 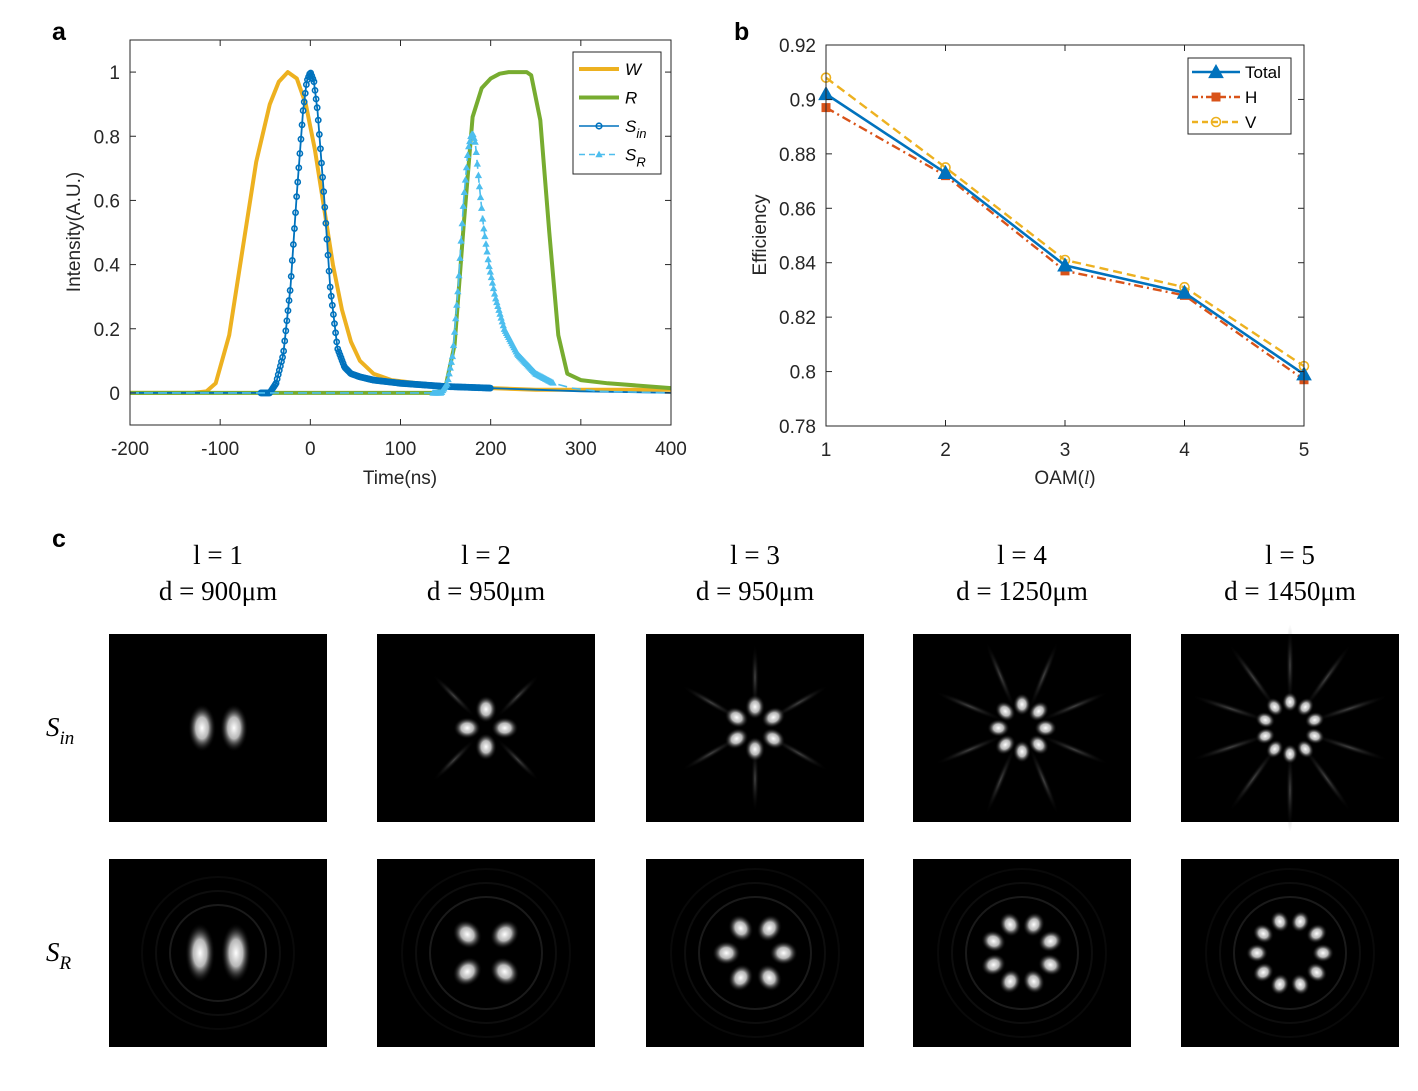 What do you see at coordinates (797, 155) in the screenshot?
I see `chart-b-ytick-label: 0.88` at bounding box center [797, 155].